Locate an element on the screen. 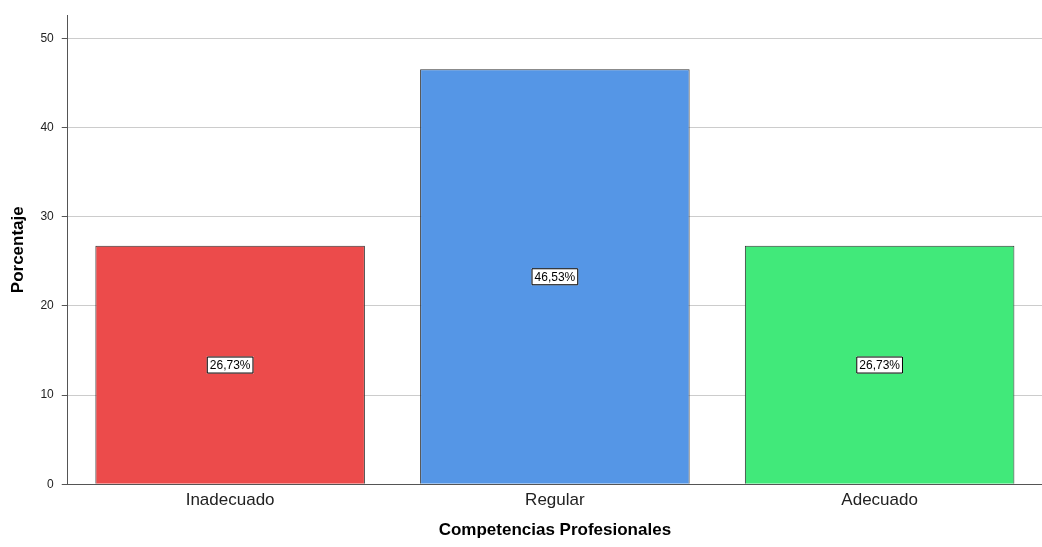  x-axis-title: Competencias Profesionales is located at coordinates (555, 530).